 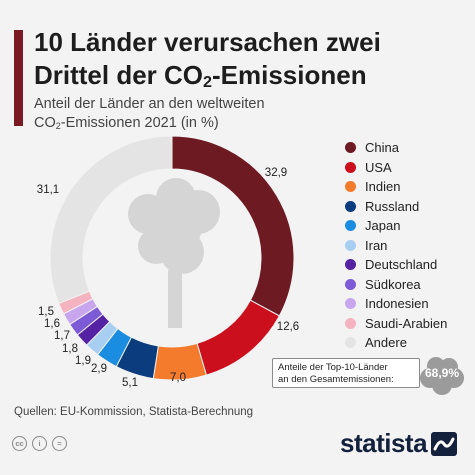 What do you see at coordinates (397, 304) in the screenshot?
I see `legend-label: Indonesien` at bounding box center [397, 304].